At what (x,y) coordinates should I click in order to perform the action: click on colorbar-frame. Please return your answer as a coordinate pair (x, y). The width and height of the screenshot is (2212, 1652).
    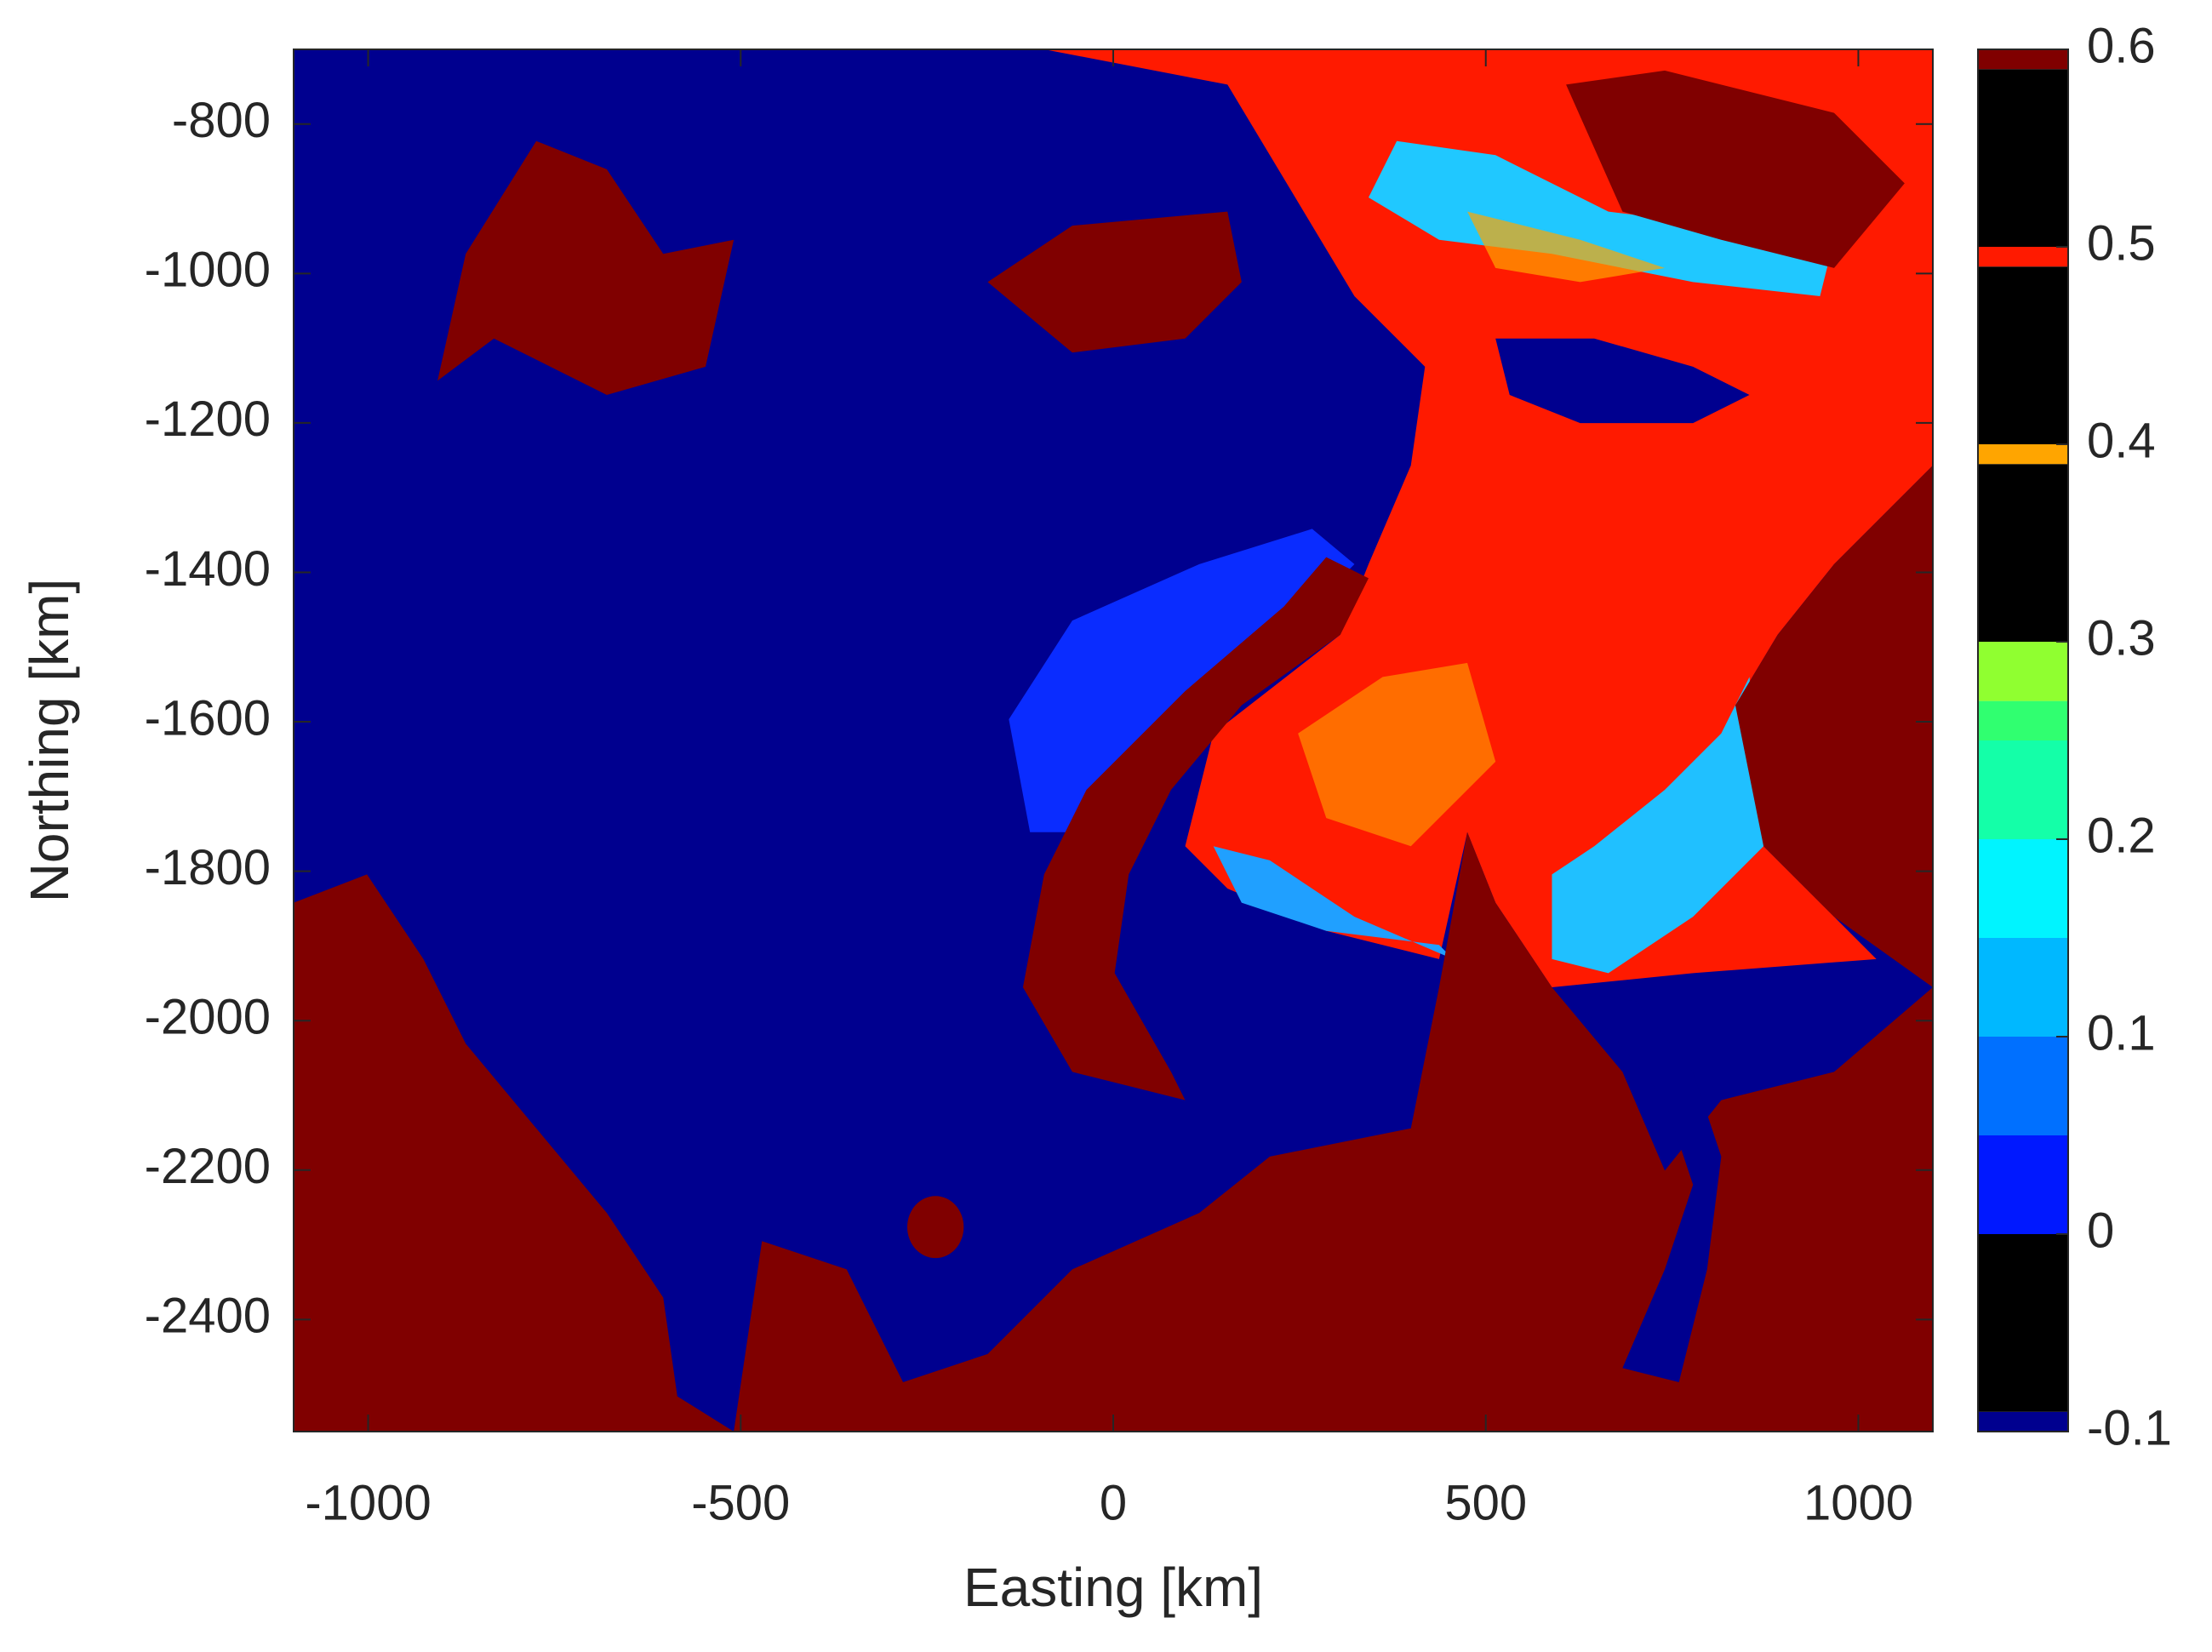
    Looking at the image, I should click on (2023, 741).